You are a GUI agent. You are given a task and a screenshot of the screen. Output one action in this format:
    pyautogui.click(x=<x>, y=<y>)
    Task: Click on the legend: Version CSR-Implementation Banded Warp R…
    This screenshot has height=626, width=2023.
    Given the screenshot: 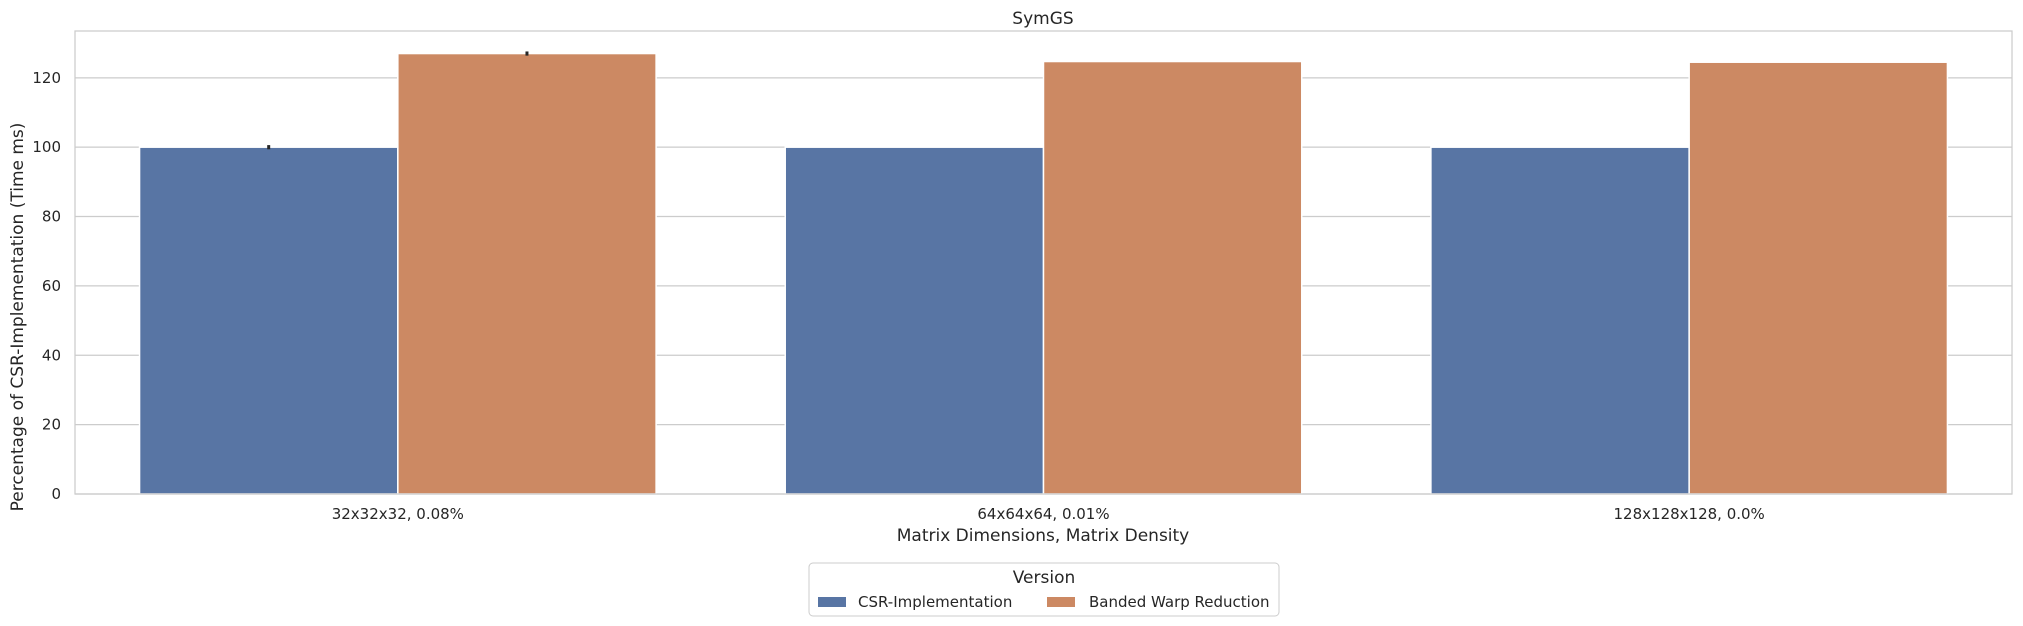 What is the action you would take?
    pyautogui.click(x=1044, y=589)
    